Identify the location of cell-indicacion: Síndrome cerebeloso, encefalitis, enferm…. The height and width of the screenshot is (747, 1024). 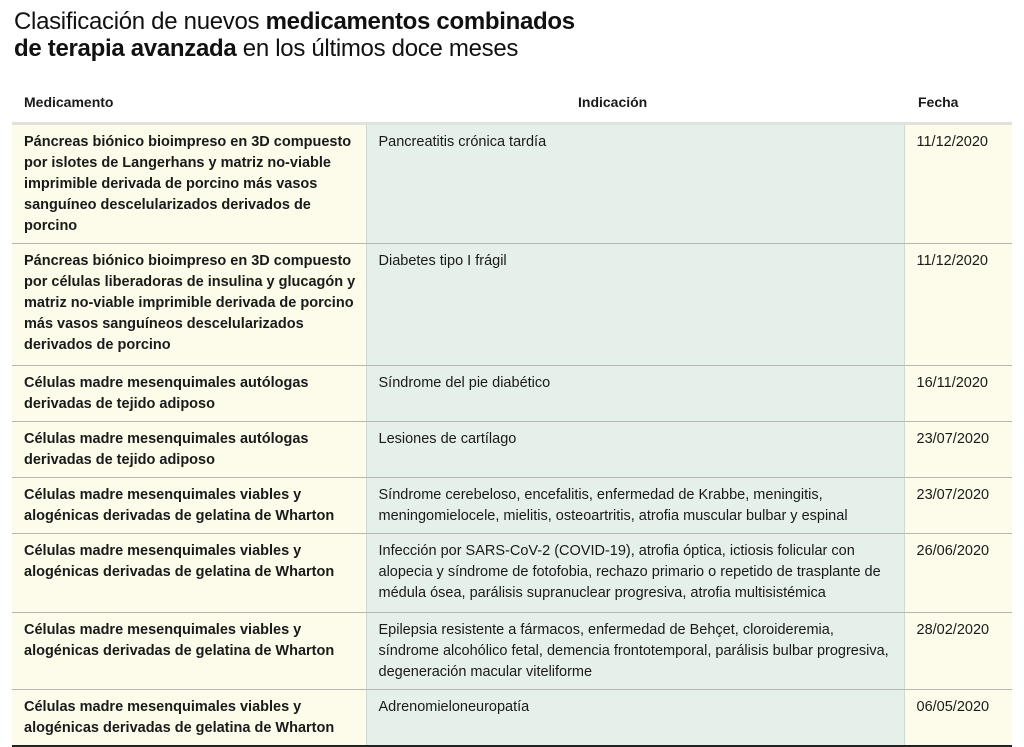
(635, 505).